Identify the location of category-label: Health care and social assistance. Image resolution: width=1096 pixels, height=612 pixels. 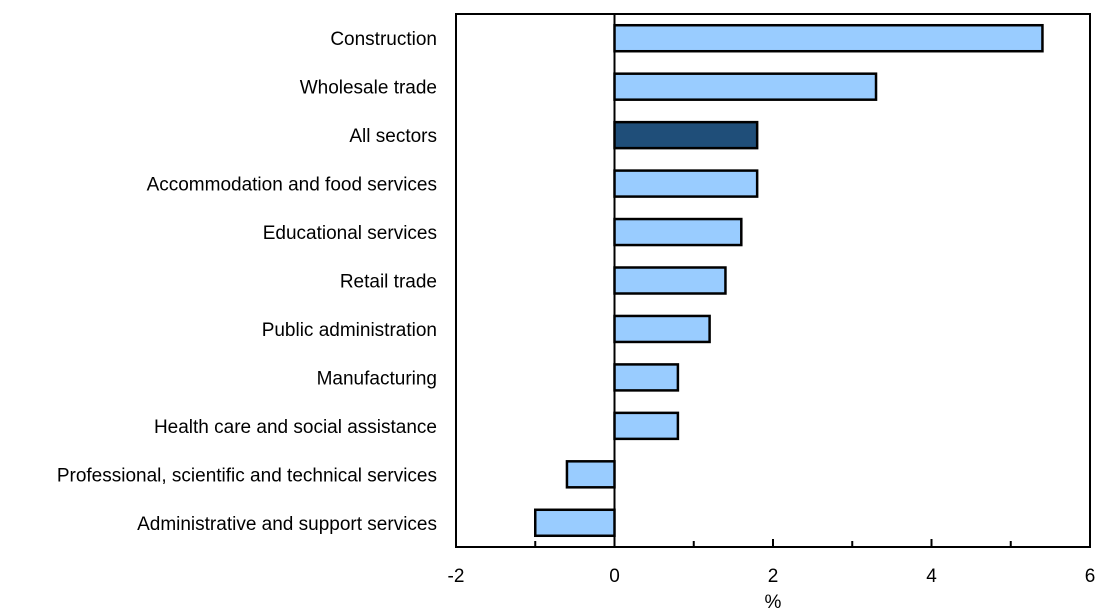
(295, 427).